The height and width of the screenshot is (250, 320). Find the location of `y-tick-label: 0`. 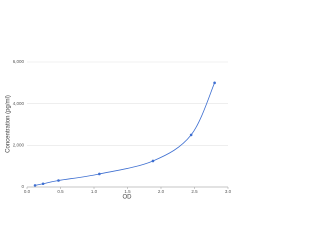

y-tick-label: 0 is located at coordinates (22, 186).